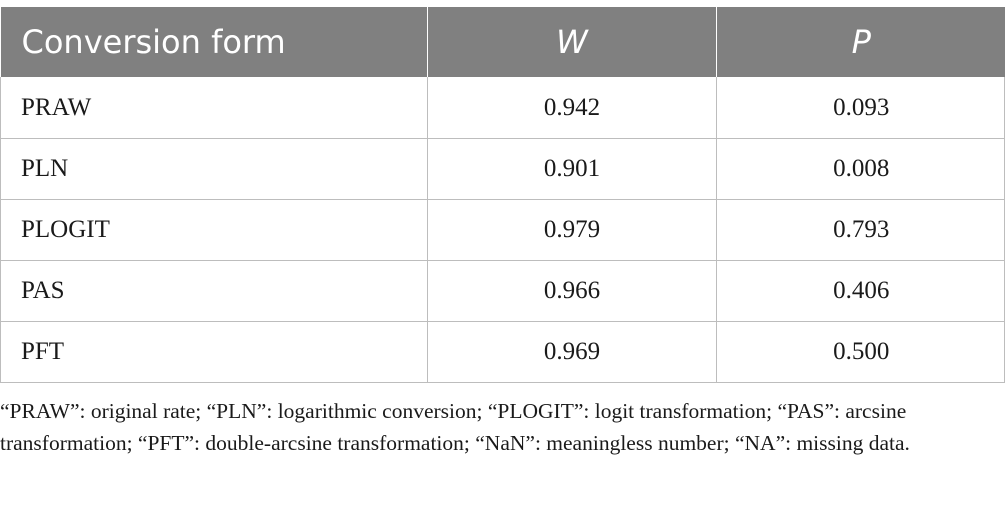 The image size is (1005, 515). I want to click on table-row: PRAW 0.942 0.093, so click(502, 108).